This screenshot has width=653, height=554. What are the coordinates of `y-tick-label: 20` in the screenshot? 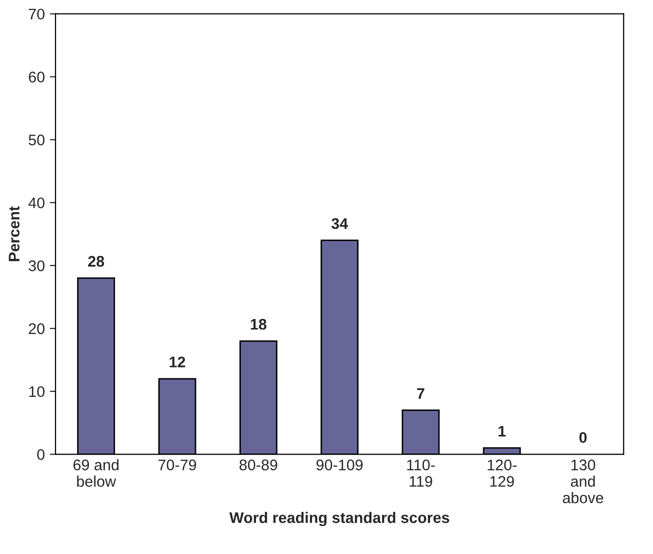 It's located at (36, 328).